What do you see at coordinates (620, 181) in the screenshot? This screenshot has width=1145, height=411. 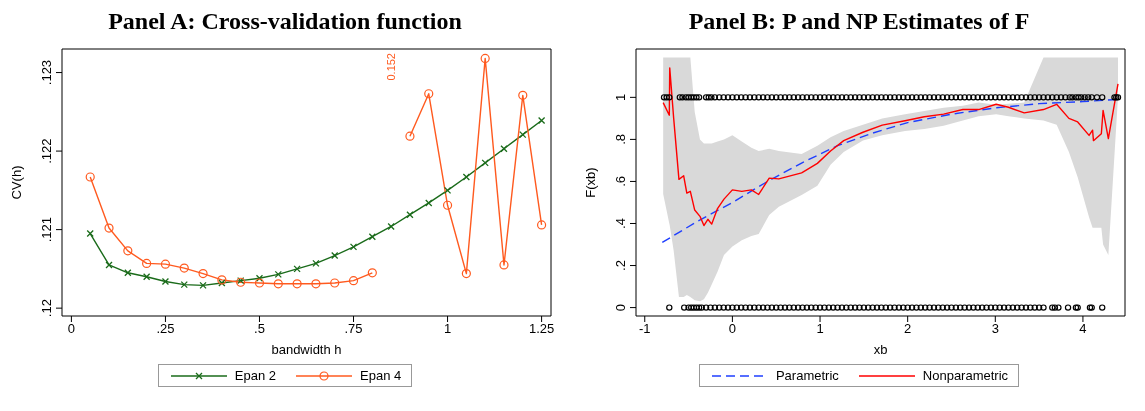 I see `y-tick-label: .6` at bounding box center [620, 181].